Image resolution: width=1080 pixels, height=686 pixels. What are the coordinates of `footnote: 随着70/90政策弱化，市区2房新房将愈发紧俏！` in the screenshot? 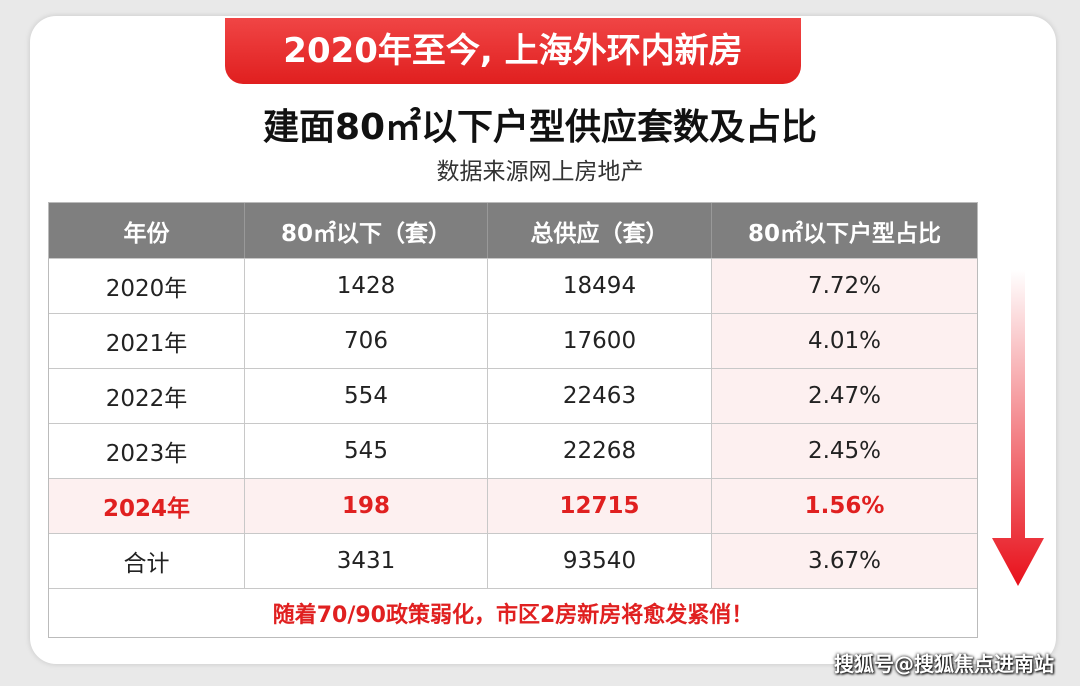 It's located at (513, 612).